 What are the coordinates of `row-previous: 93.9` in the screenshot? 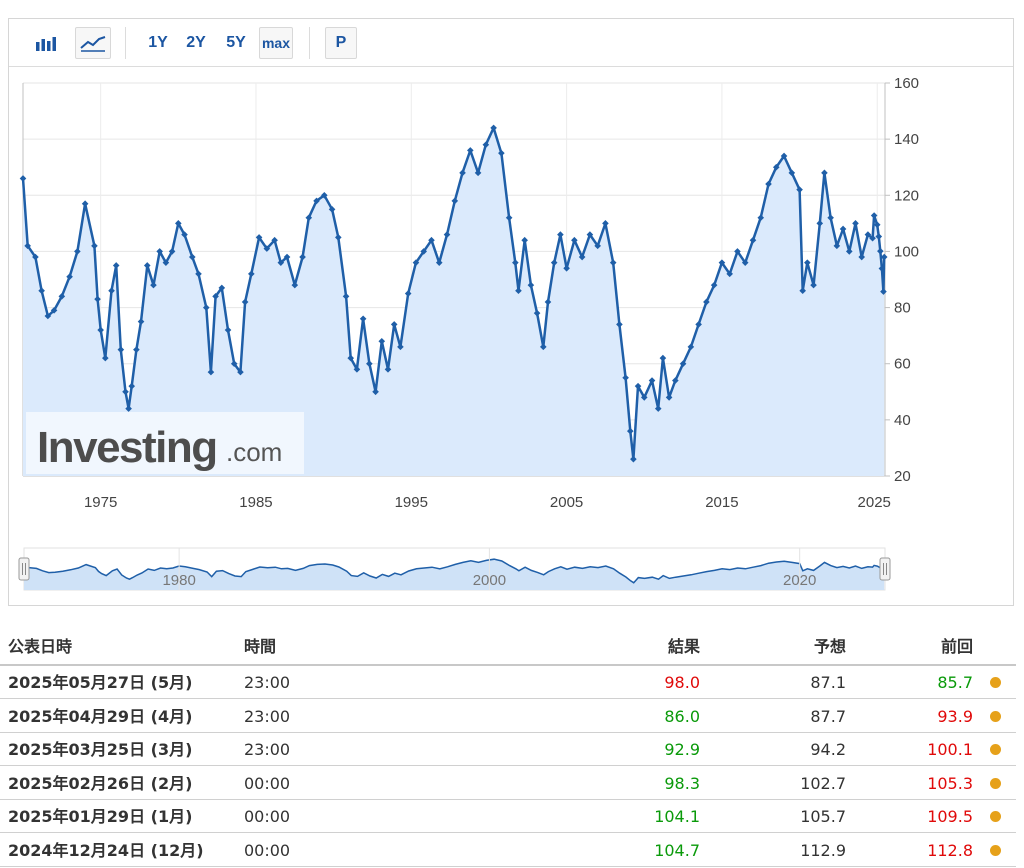 It's located at (955, 716).